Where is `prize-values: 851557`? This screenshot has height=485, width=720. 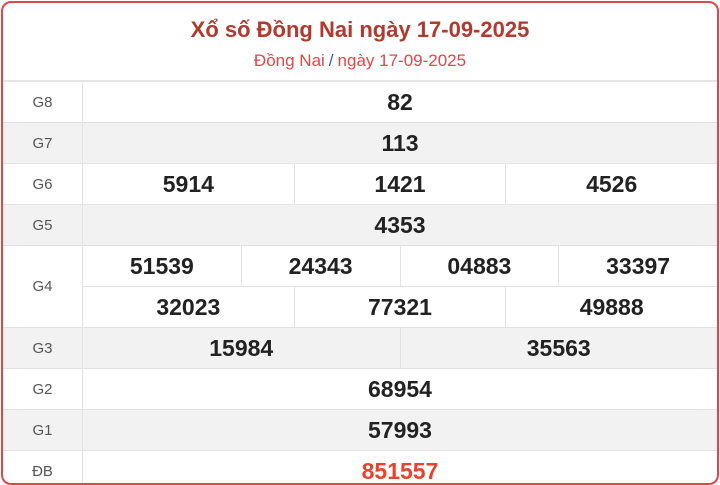 prize-values: 851557 is located at coordinates (400, 467).